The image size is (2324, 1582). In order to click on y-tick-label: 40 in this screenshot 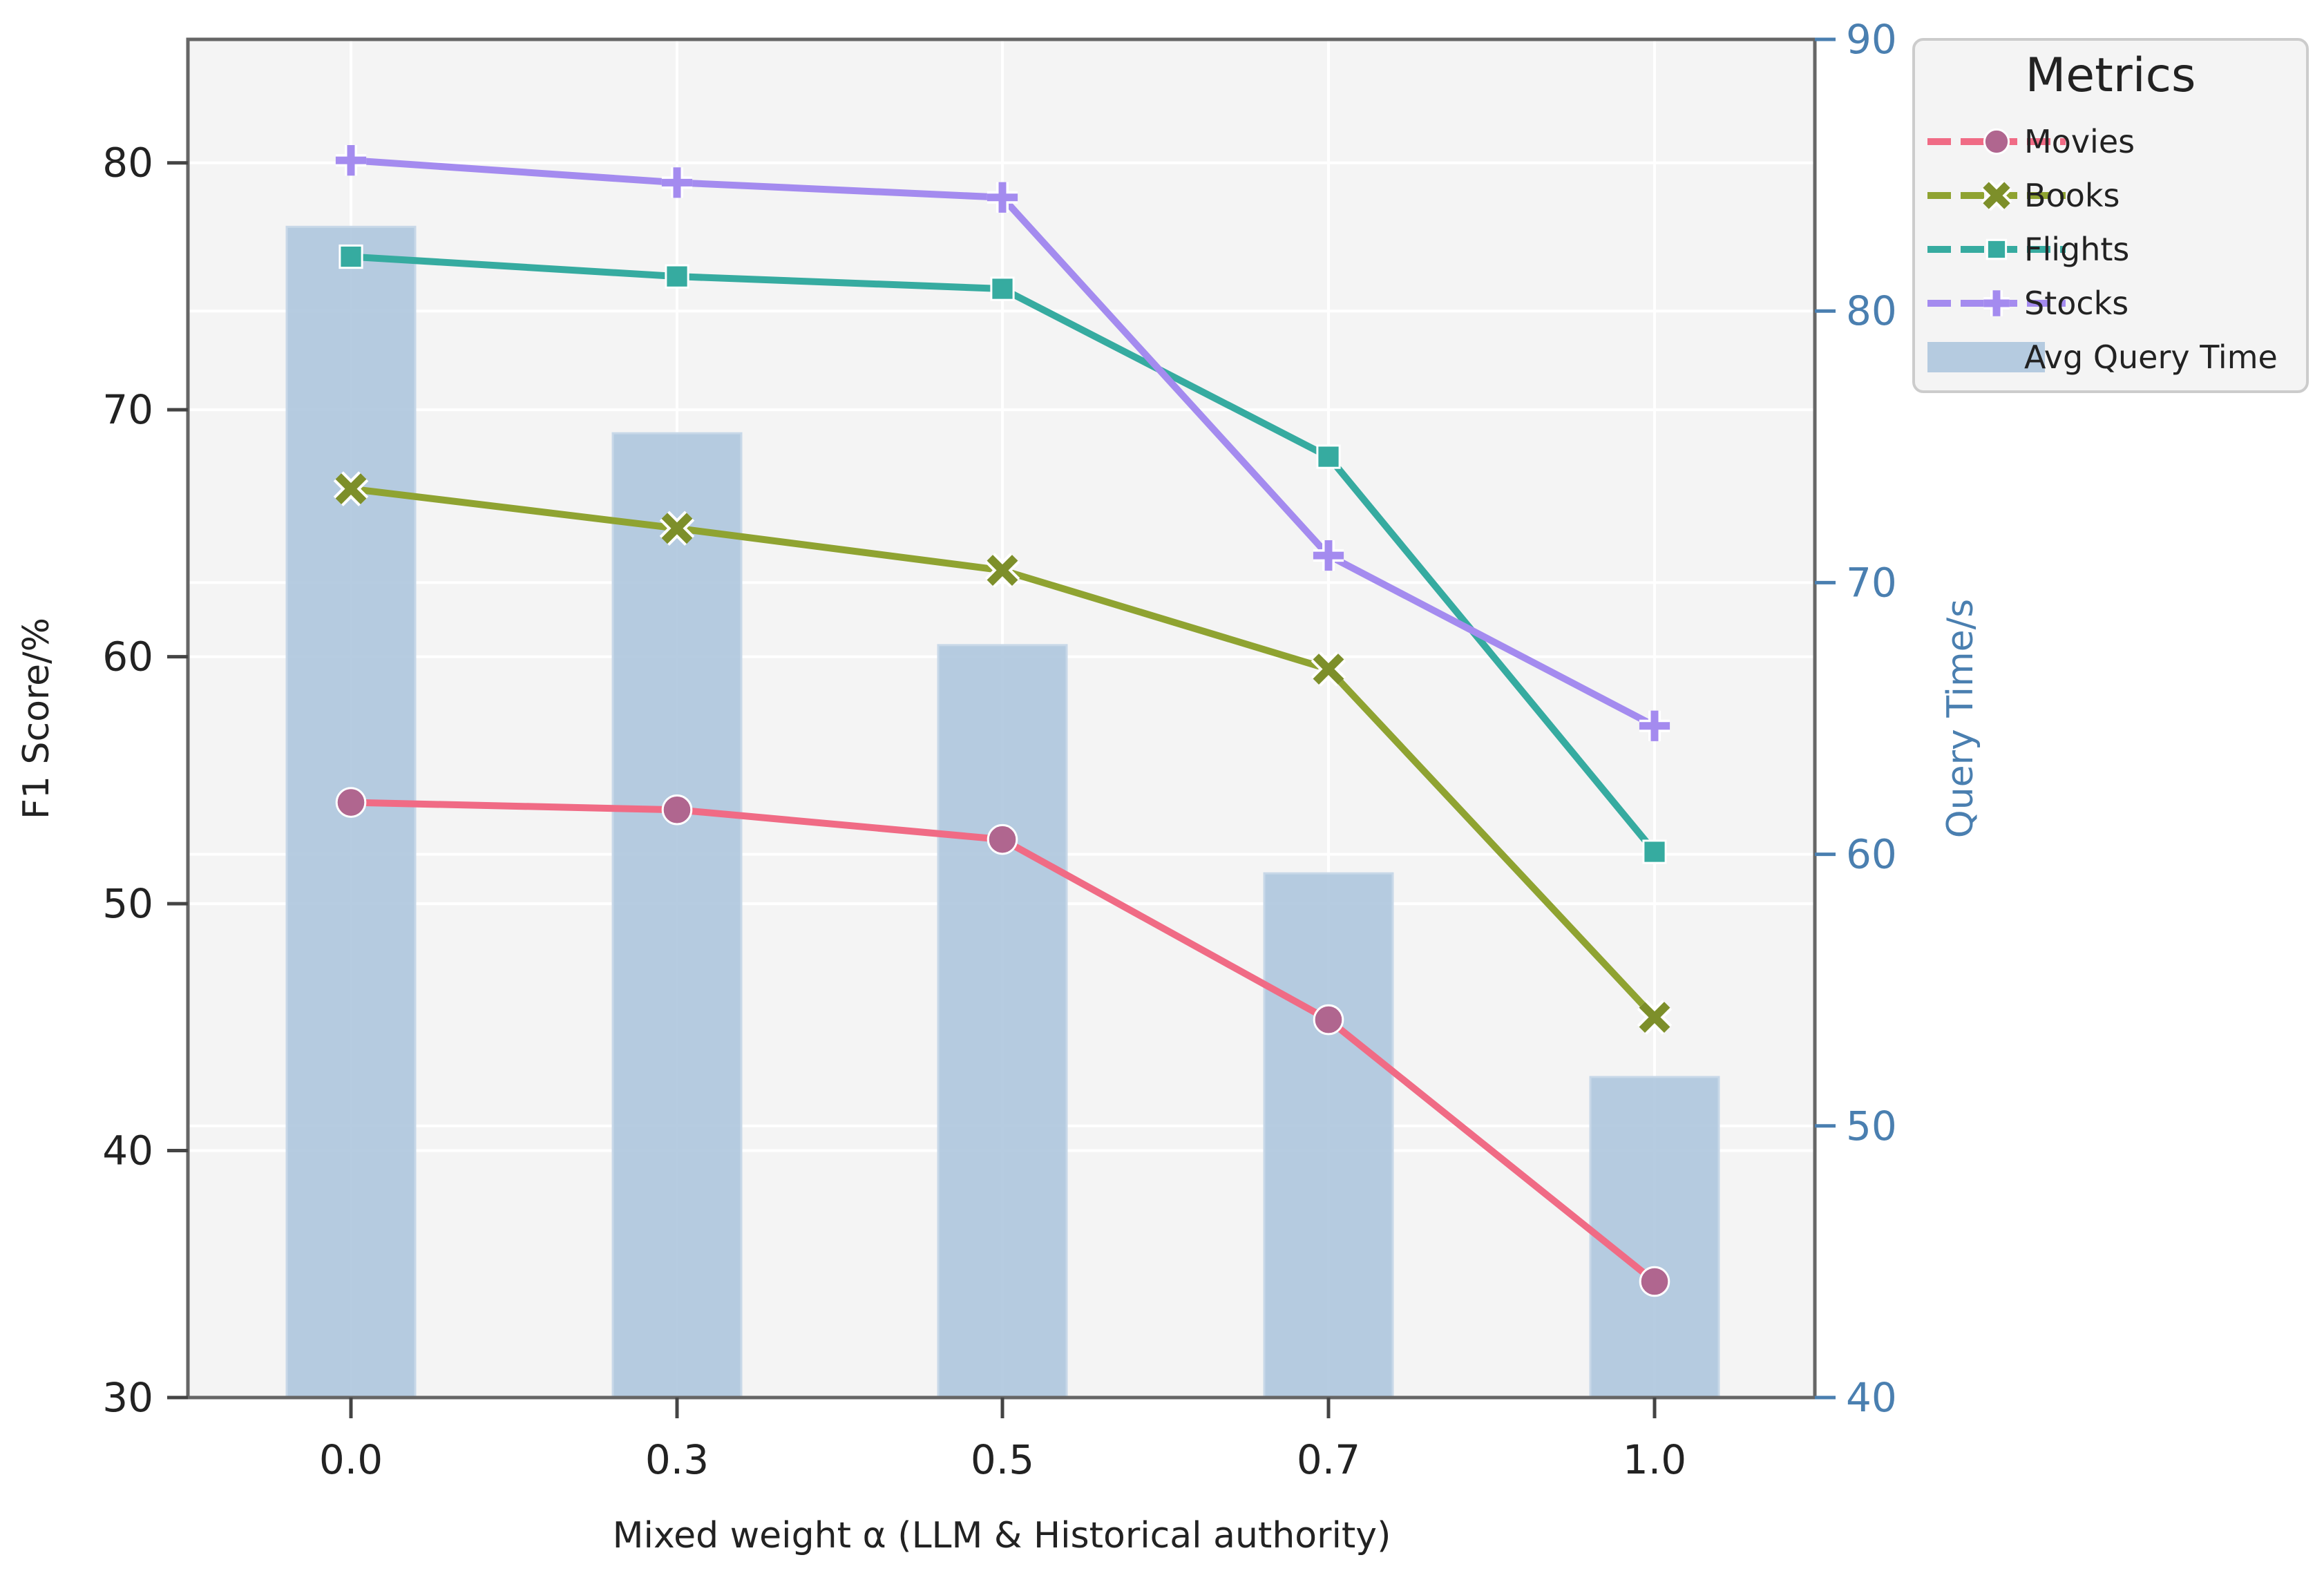, I will do `click(127, 1150)`.